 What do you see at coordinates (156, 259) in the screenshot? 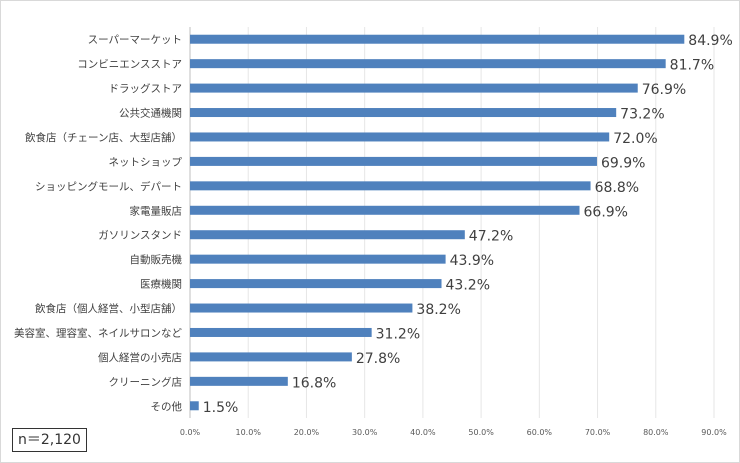
I see `category-label: 自動販売機` at bounding box center [156, 259].